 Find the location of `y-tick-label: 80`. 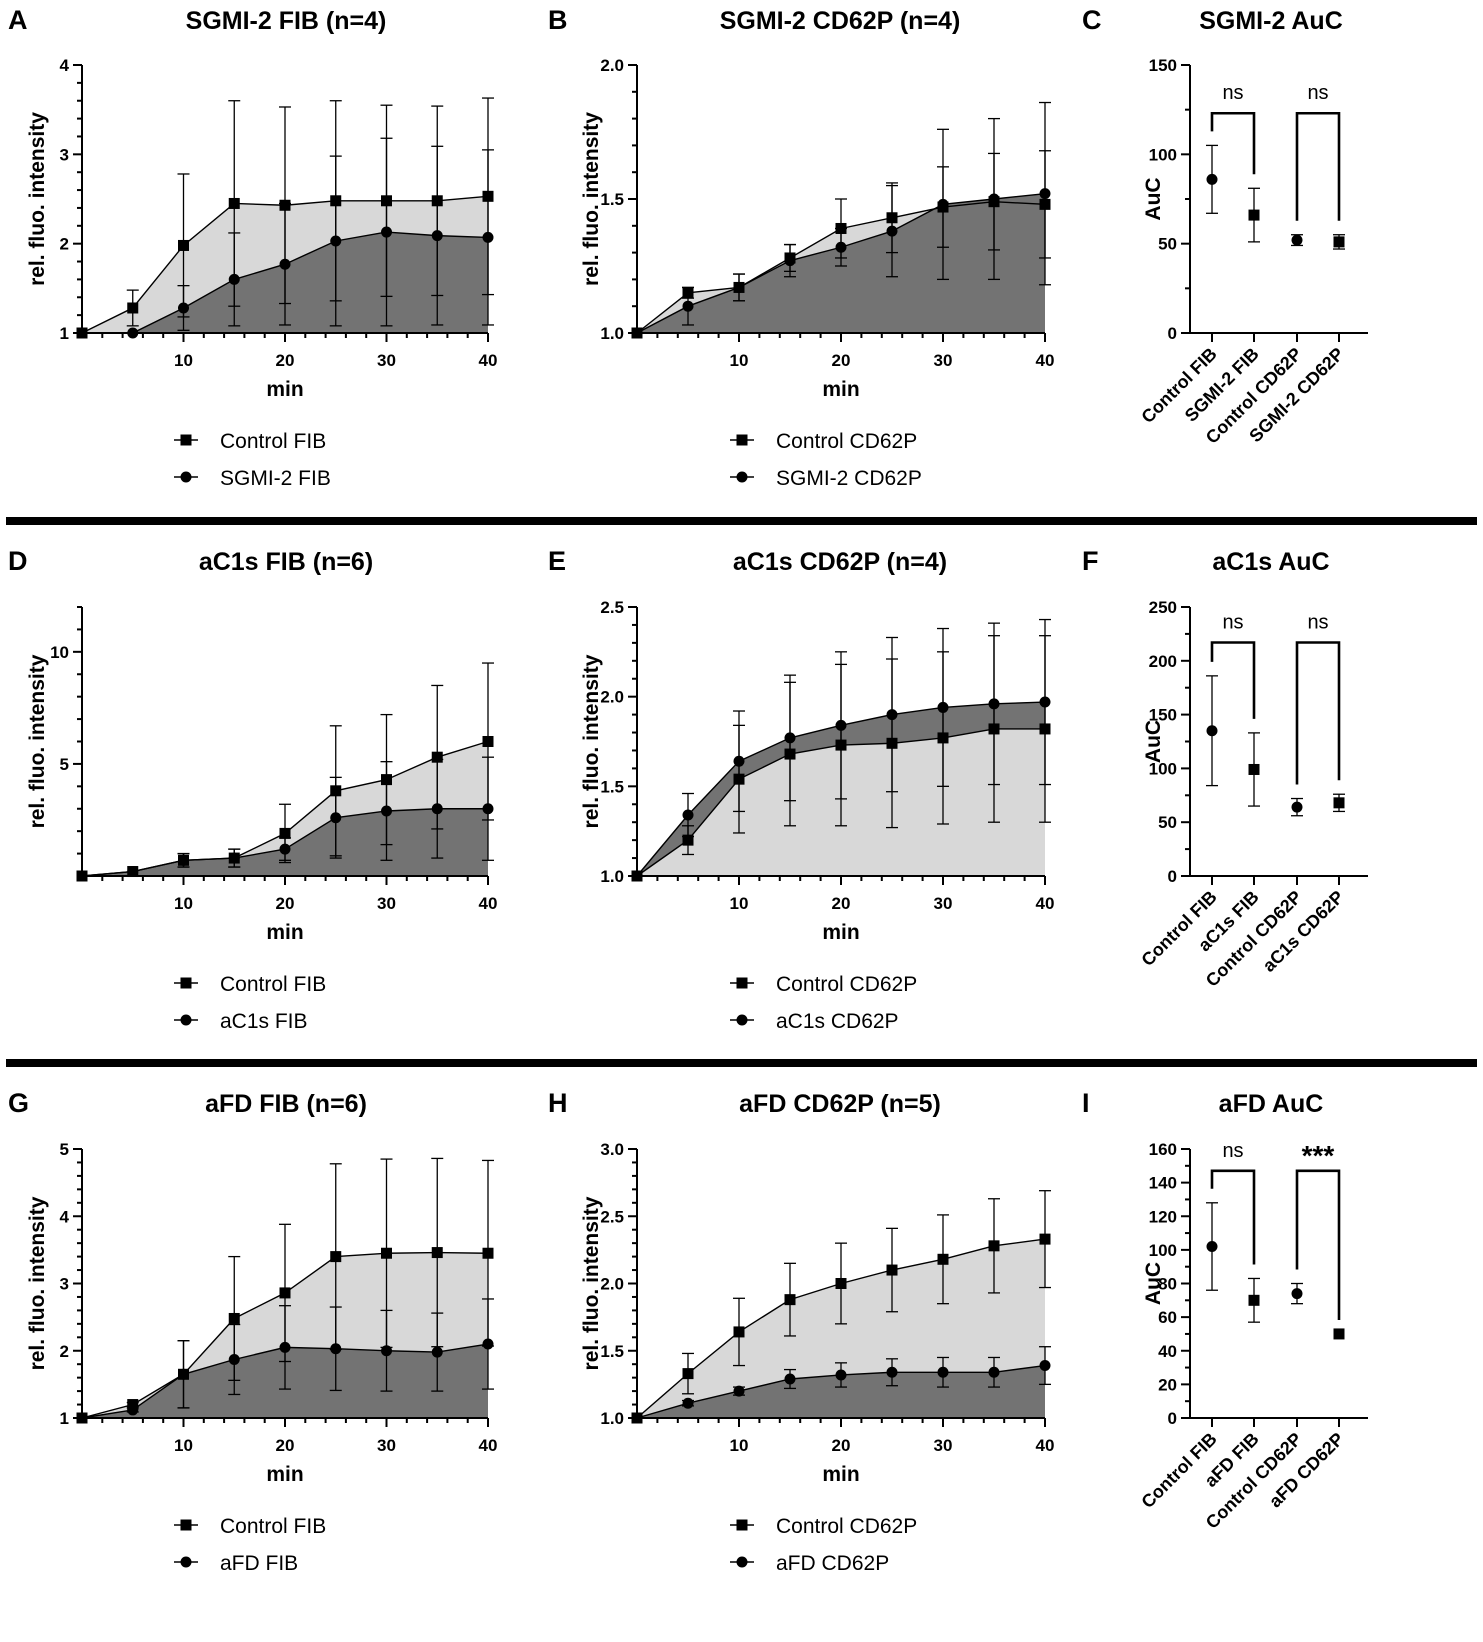

y-tick-label: 80 is located at coordinates (1167, 1284).